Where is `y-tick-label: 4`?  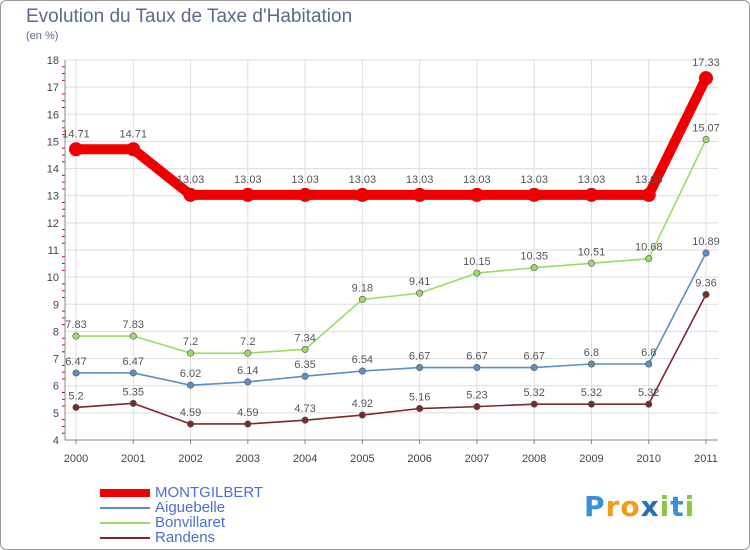 y-tick-label: 4 is located at coordinates (56, 441).